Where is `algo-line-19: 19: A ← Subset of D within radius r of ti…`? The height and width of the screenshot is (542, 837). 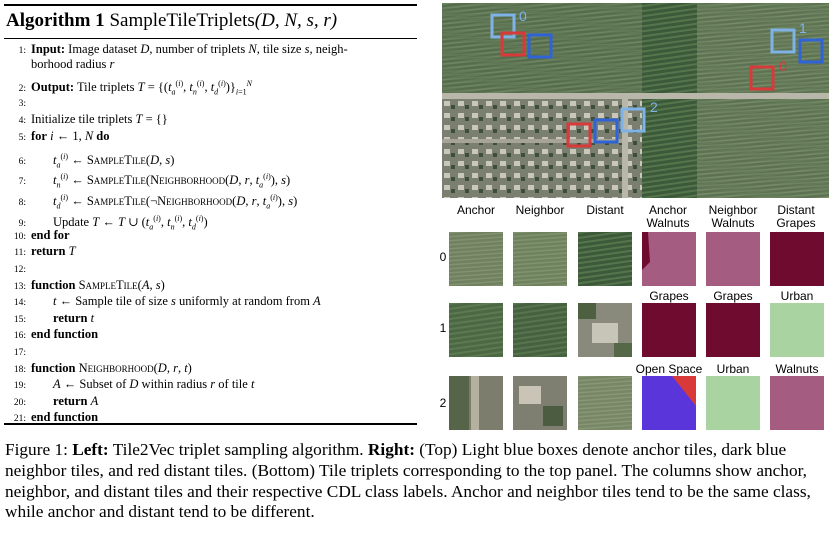 algo-line-19: 19: A ← Subset of D within radius r of ti… is located at coordinates (134, 384).